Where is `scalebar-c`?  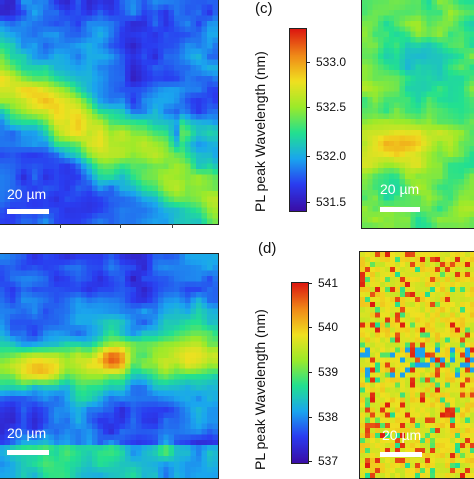
scalebar-c is located at coordinates (400, 209).